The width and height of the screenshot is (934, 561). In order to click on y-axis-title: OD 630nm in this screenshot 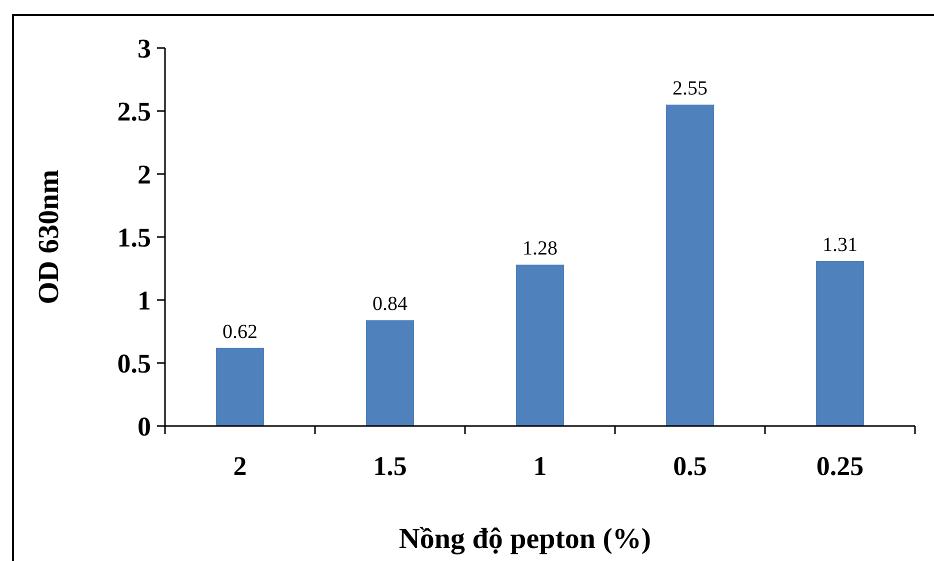, I will do `click(49, 237)`.